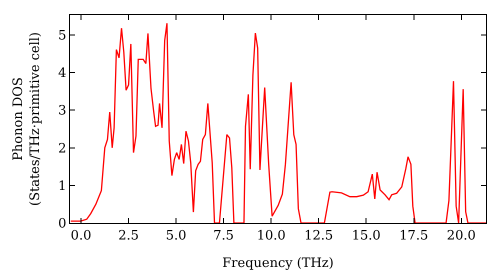 The width and height of the screenshot is (500, 280). What do you see at coordinates (62, 111) in the screenshot?
I see `y-tick-label: 3` at bounding box center [62, 111].